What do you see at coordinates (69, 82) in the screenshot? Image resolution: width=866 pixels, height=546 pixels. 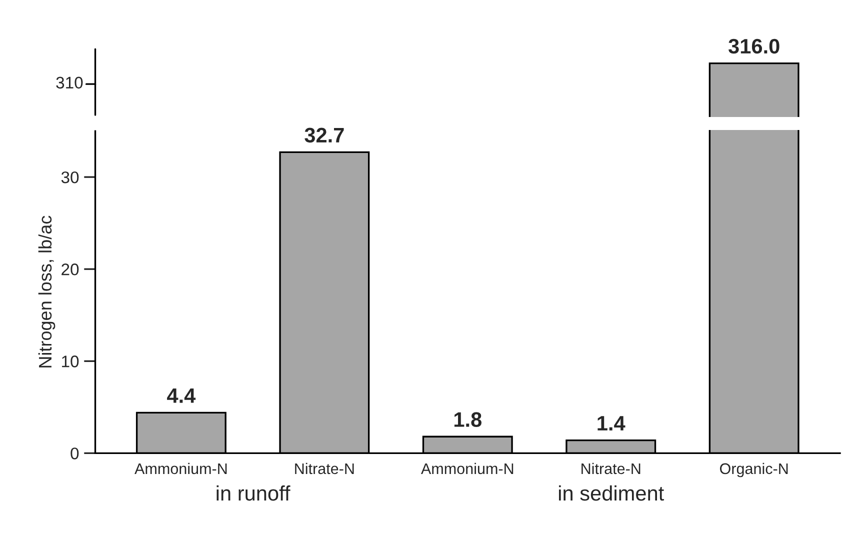 I see `text: 310` at bounding box center [69, 82].